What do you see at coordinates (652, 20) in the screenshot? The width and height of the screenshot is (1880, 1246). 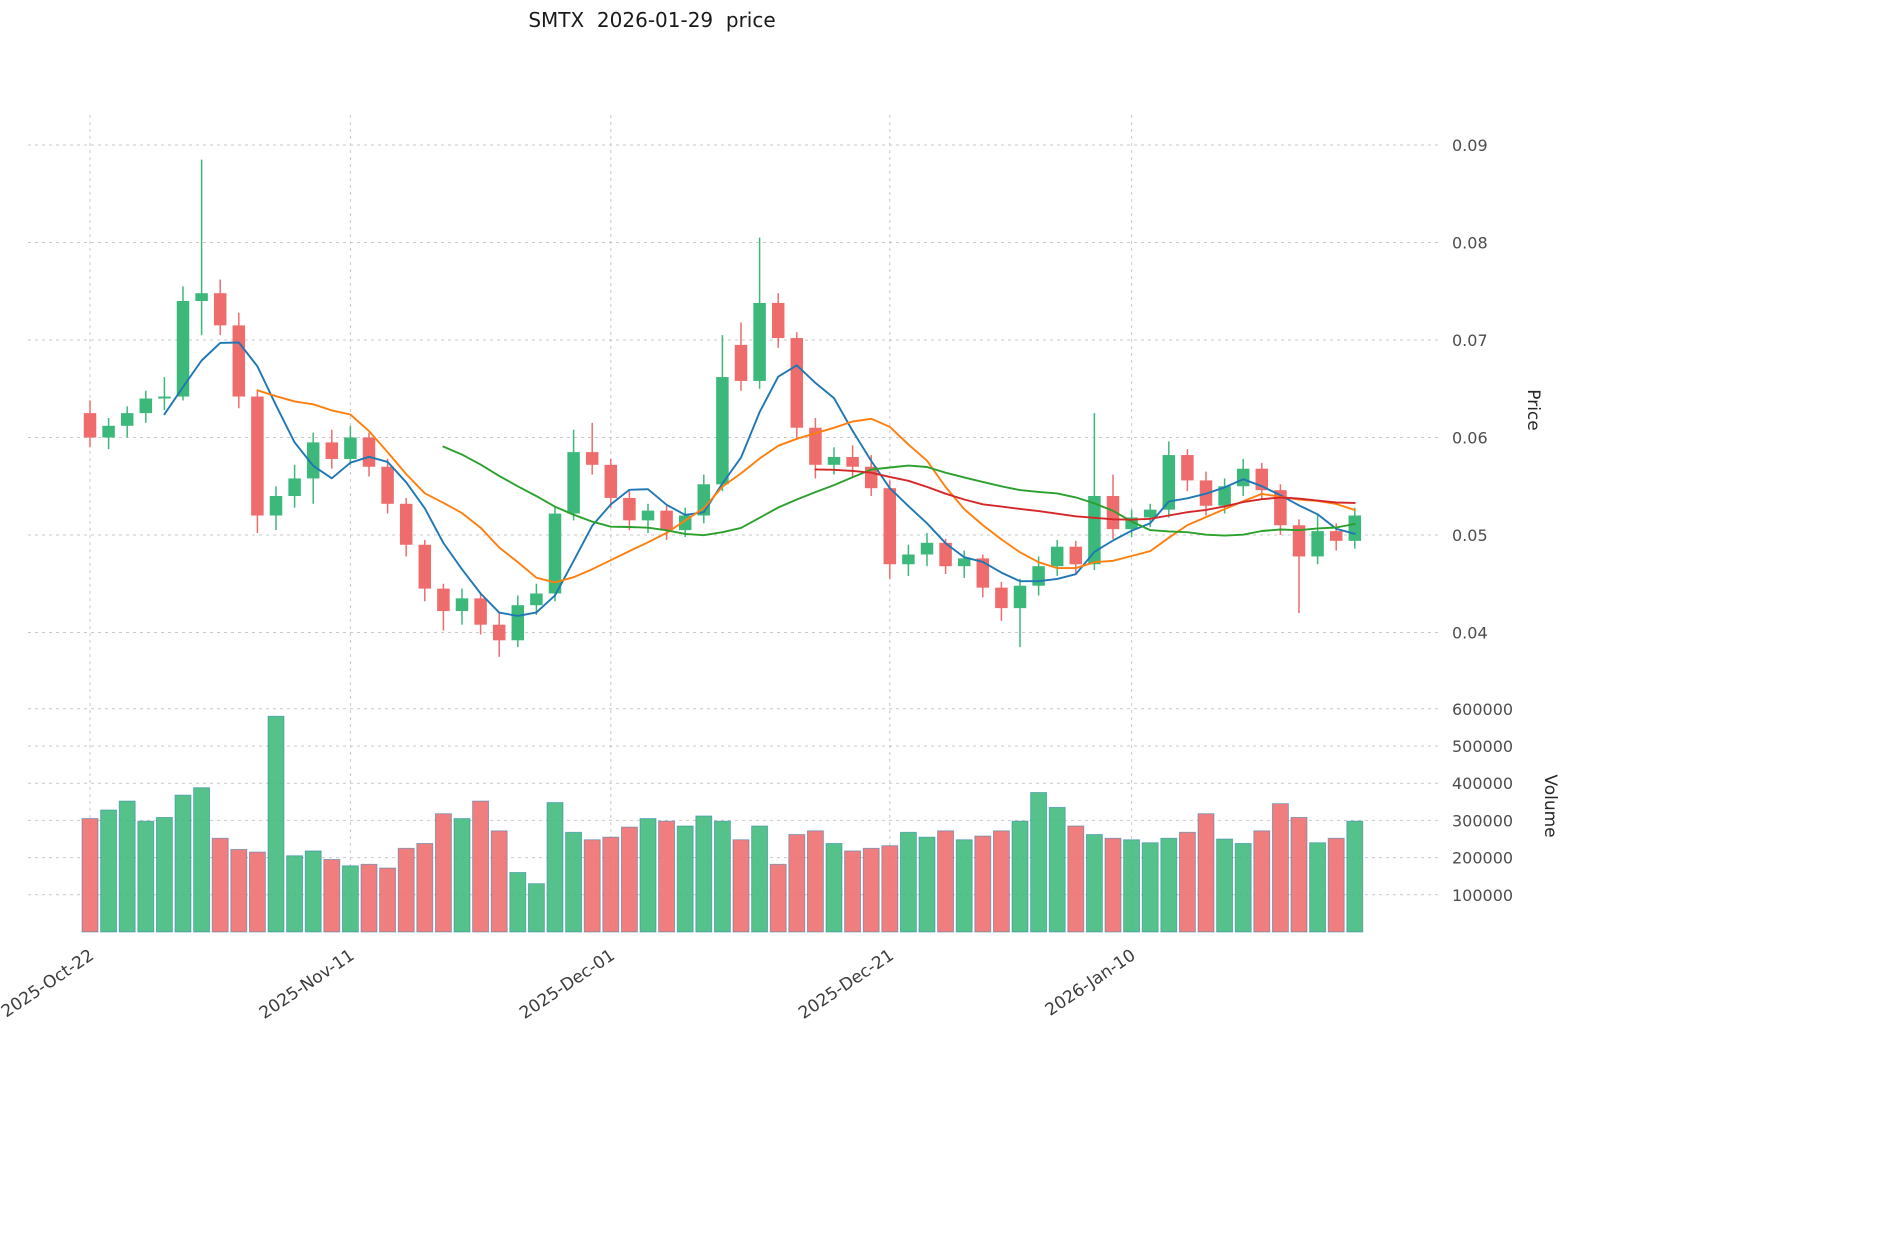 I see `chart-title: SMTX 2026-01-29 price` at bounding box center [652, 20].